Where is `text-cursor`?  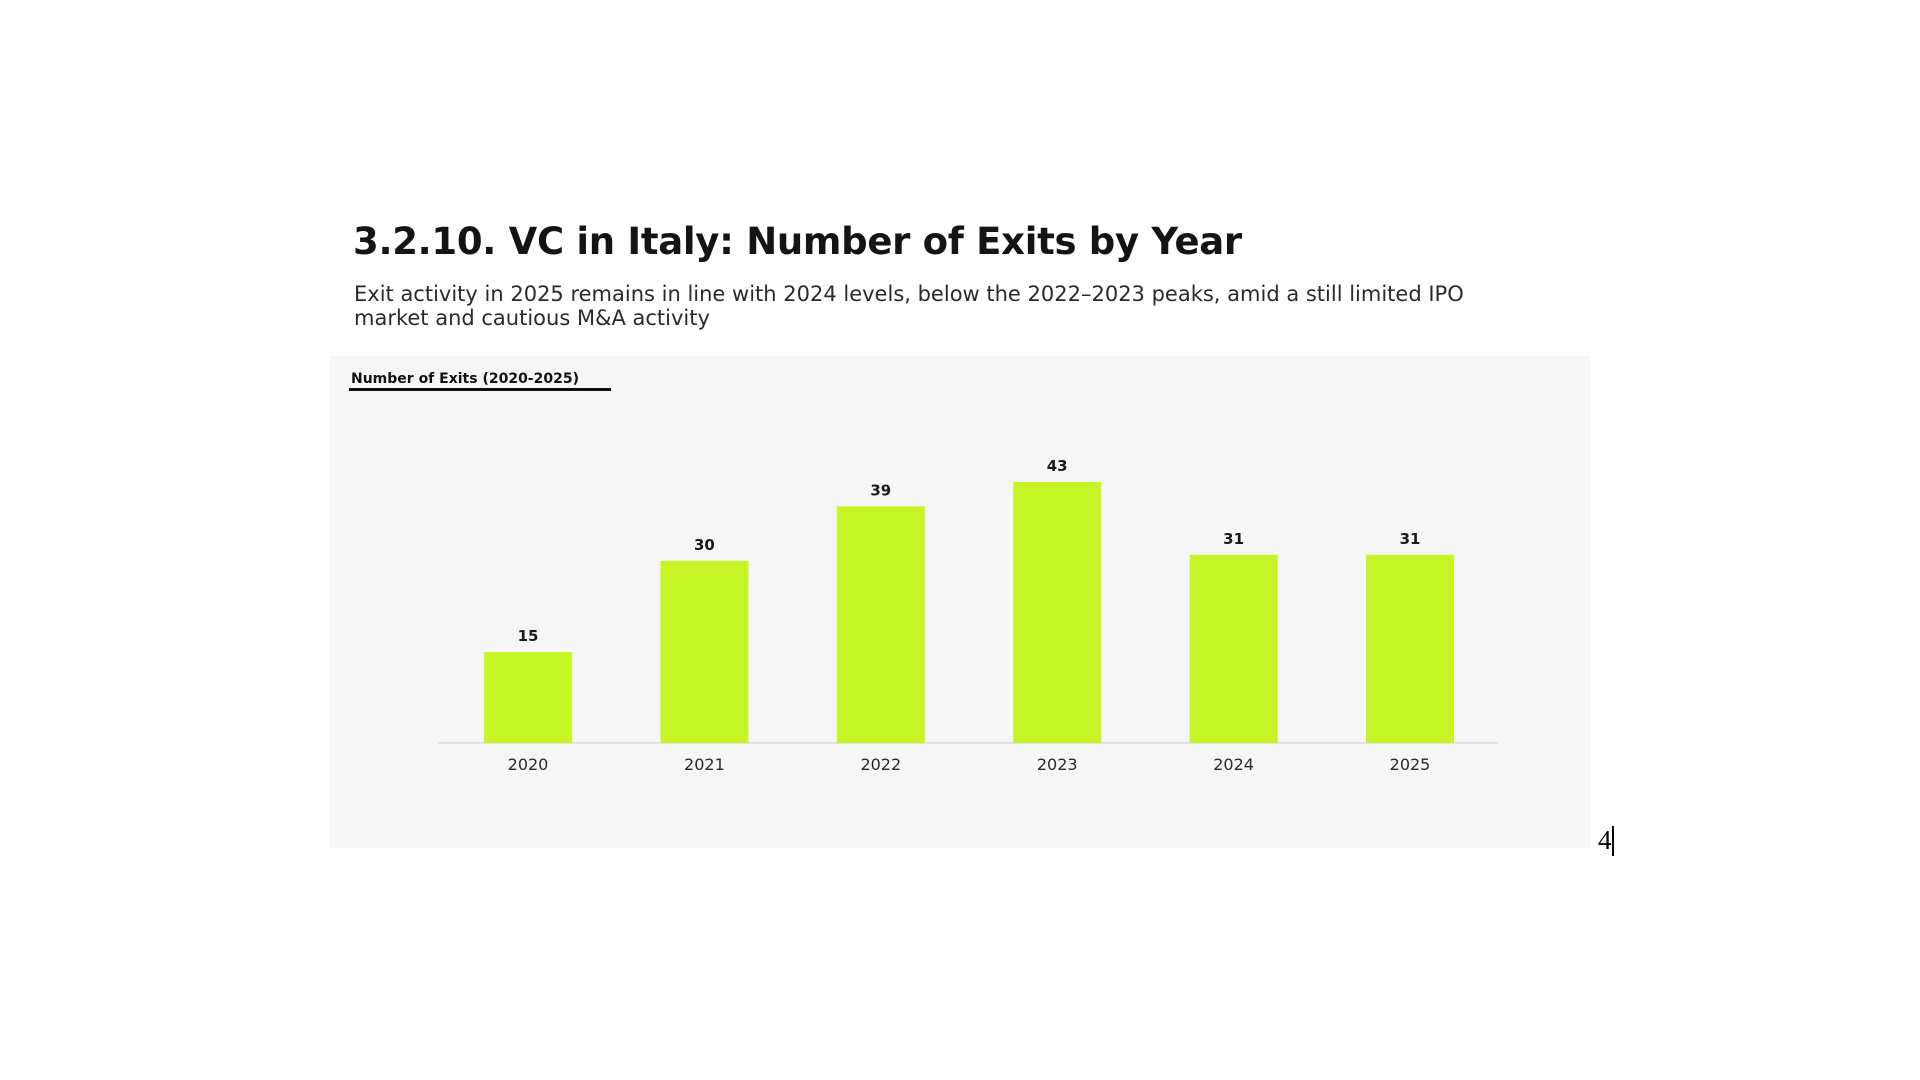
text-cursor is located at coordinates (1613, 841).